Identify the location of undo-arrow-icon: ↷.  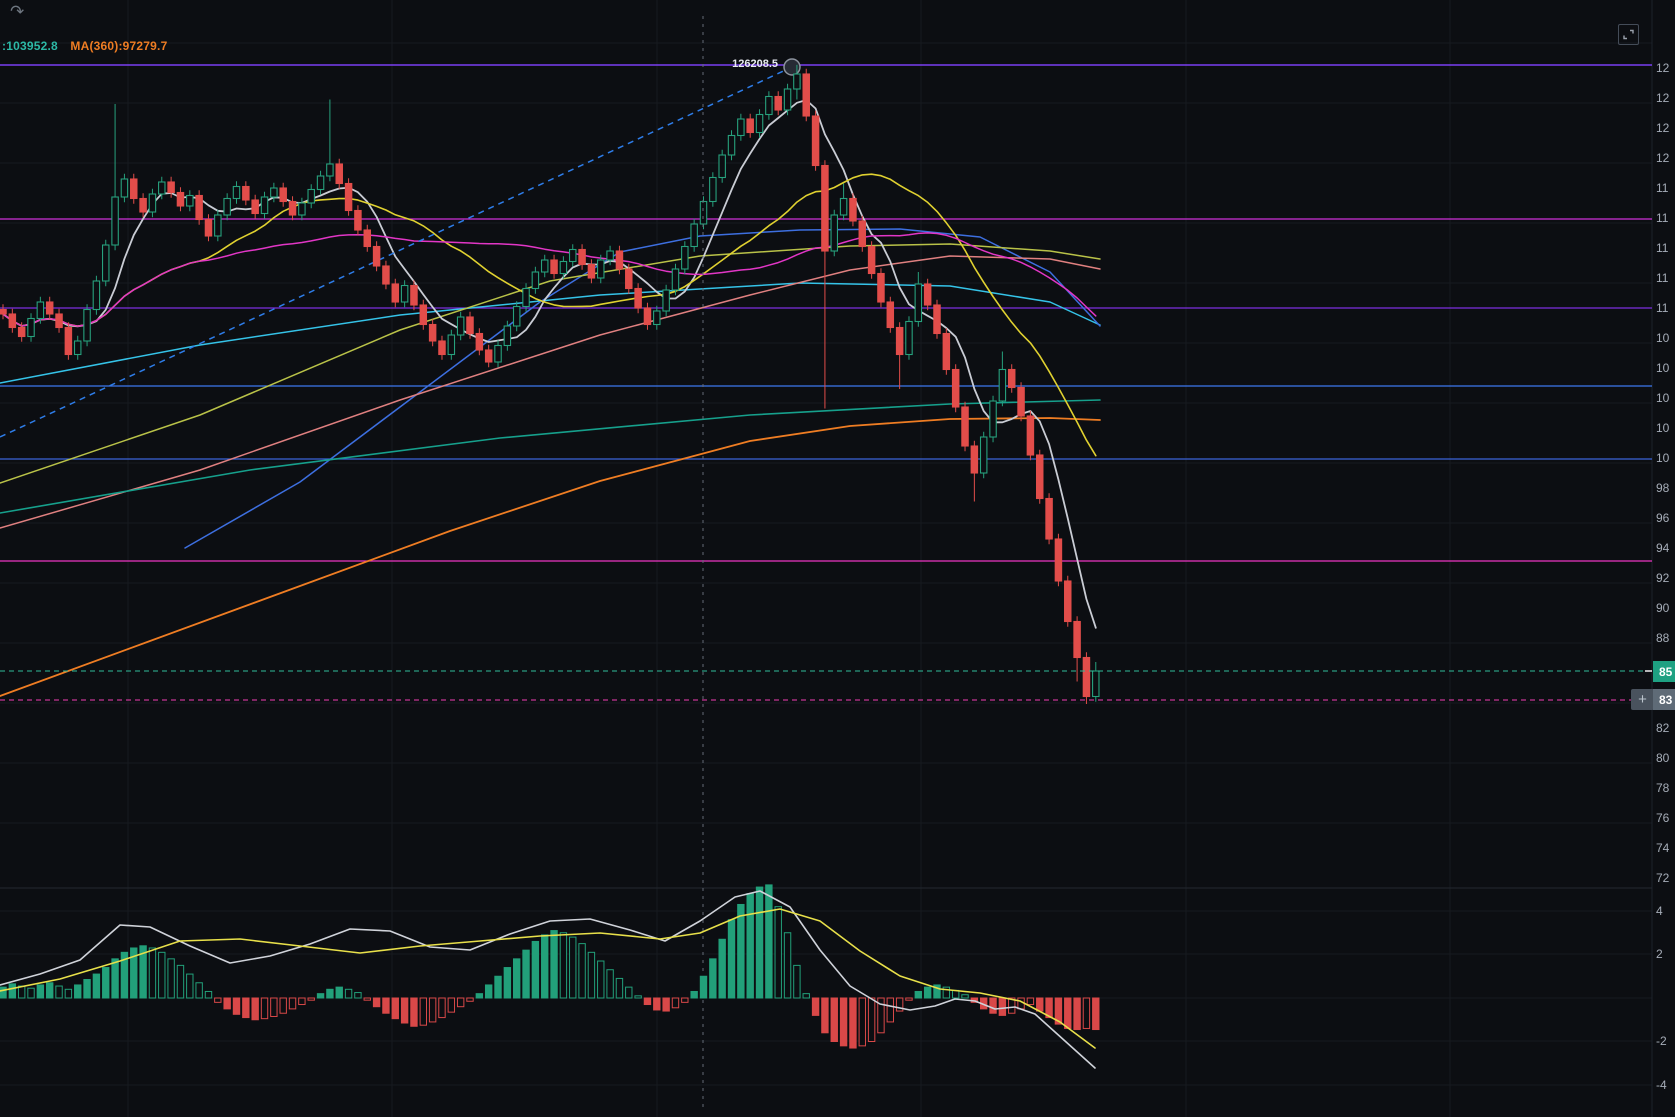
(17, 11).